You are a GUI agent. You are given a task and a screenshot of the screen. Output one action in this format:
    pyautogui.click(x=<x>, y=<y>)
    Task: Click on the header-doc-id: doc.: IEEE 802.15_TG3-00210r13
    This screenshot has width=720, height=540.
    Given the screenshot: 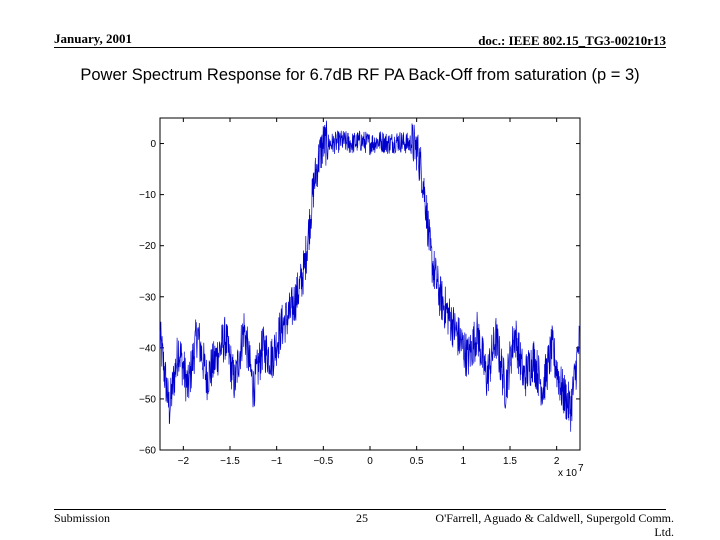 What is the action you would take?
    pyautogui.click(x=572, y=40)
    